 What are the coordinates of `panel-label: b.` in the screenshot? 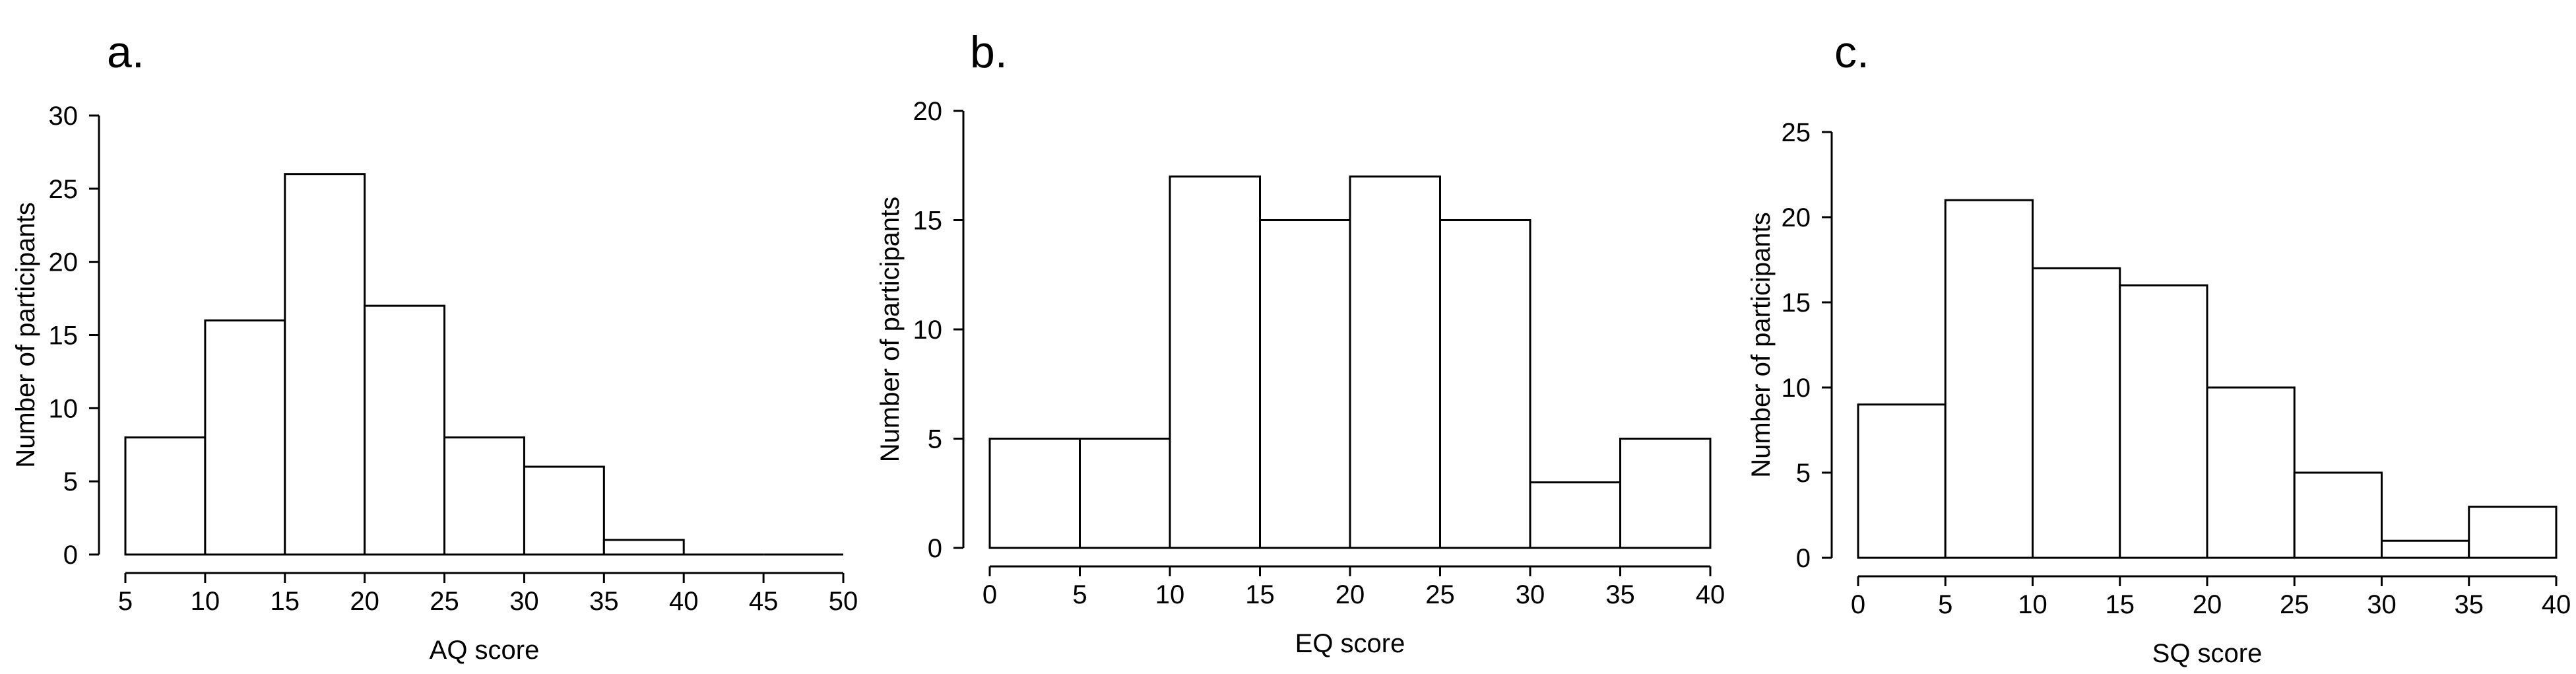 It's located at (989, 52).